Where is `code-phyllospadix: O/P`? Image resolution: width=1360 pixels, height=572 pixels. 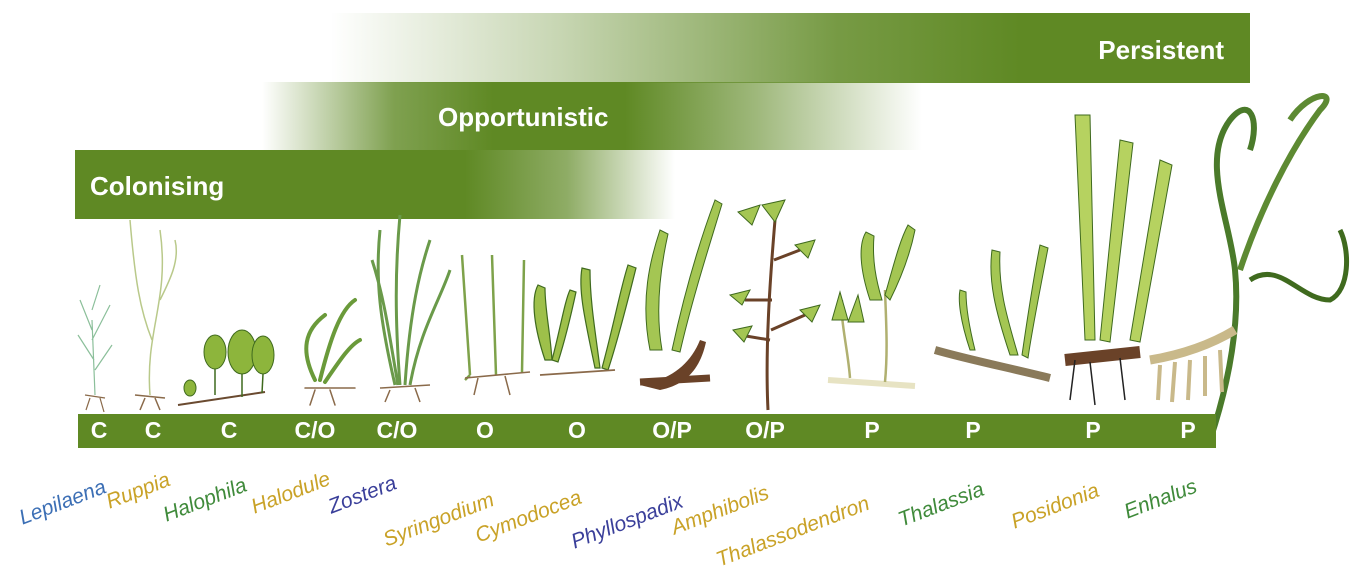
code-phyllospadix: O/P is located at coordinates (672, 430).